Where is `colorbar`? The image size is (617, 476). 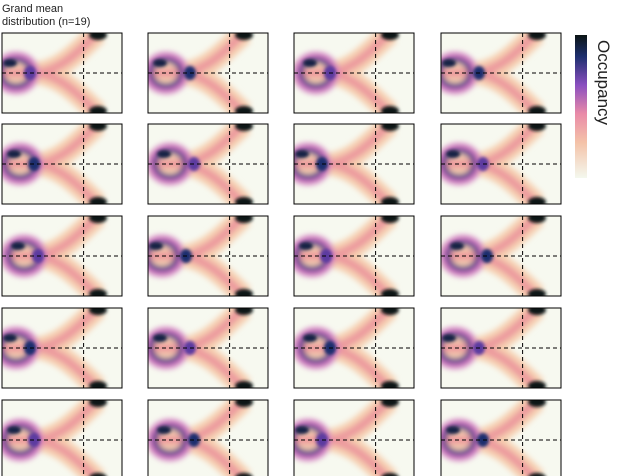
colorbar is located at coordinates (581, 106).